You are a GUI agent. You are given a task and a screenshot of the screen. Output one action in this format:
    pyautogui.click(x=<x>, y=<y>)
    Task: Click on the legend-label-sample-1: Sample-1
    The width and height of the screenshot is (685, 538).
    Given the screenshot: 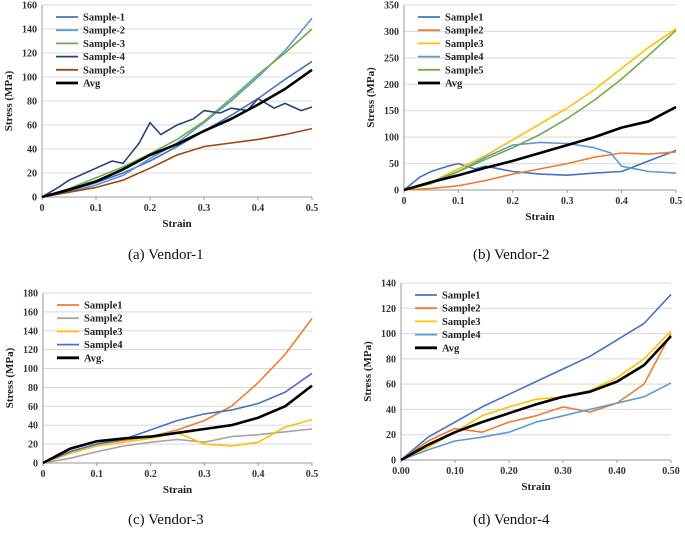 What is the action you would take?
    pyautogui.click(x=104, y=18)
    